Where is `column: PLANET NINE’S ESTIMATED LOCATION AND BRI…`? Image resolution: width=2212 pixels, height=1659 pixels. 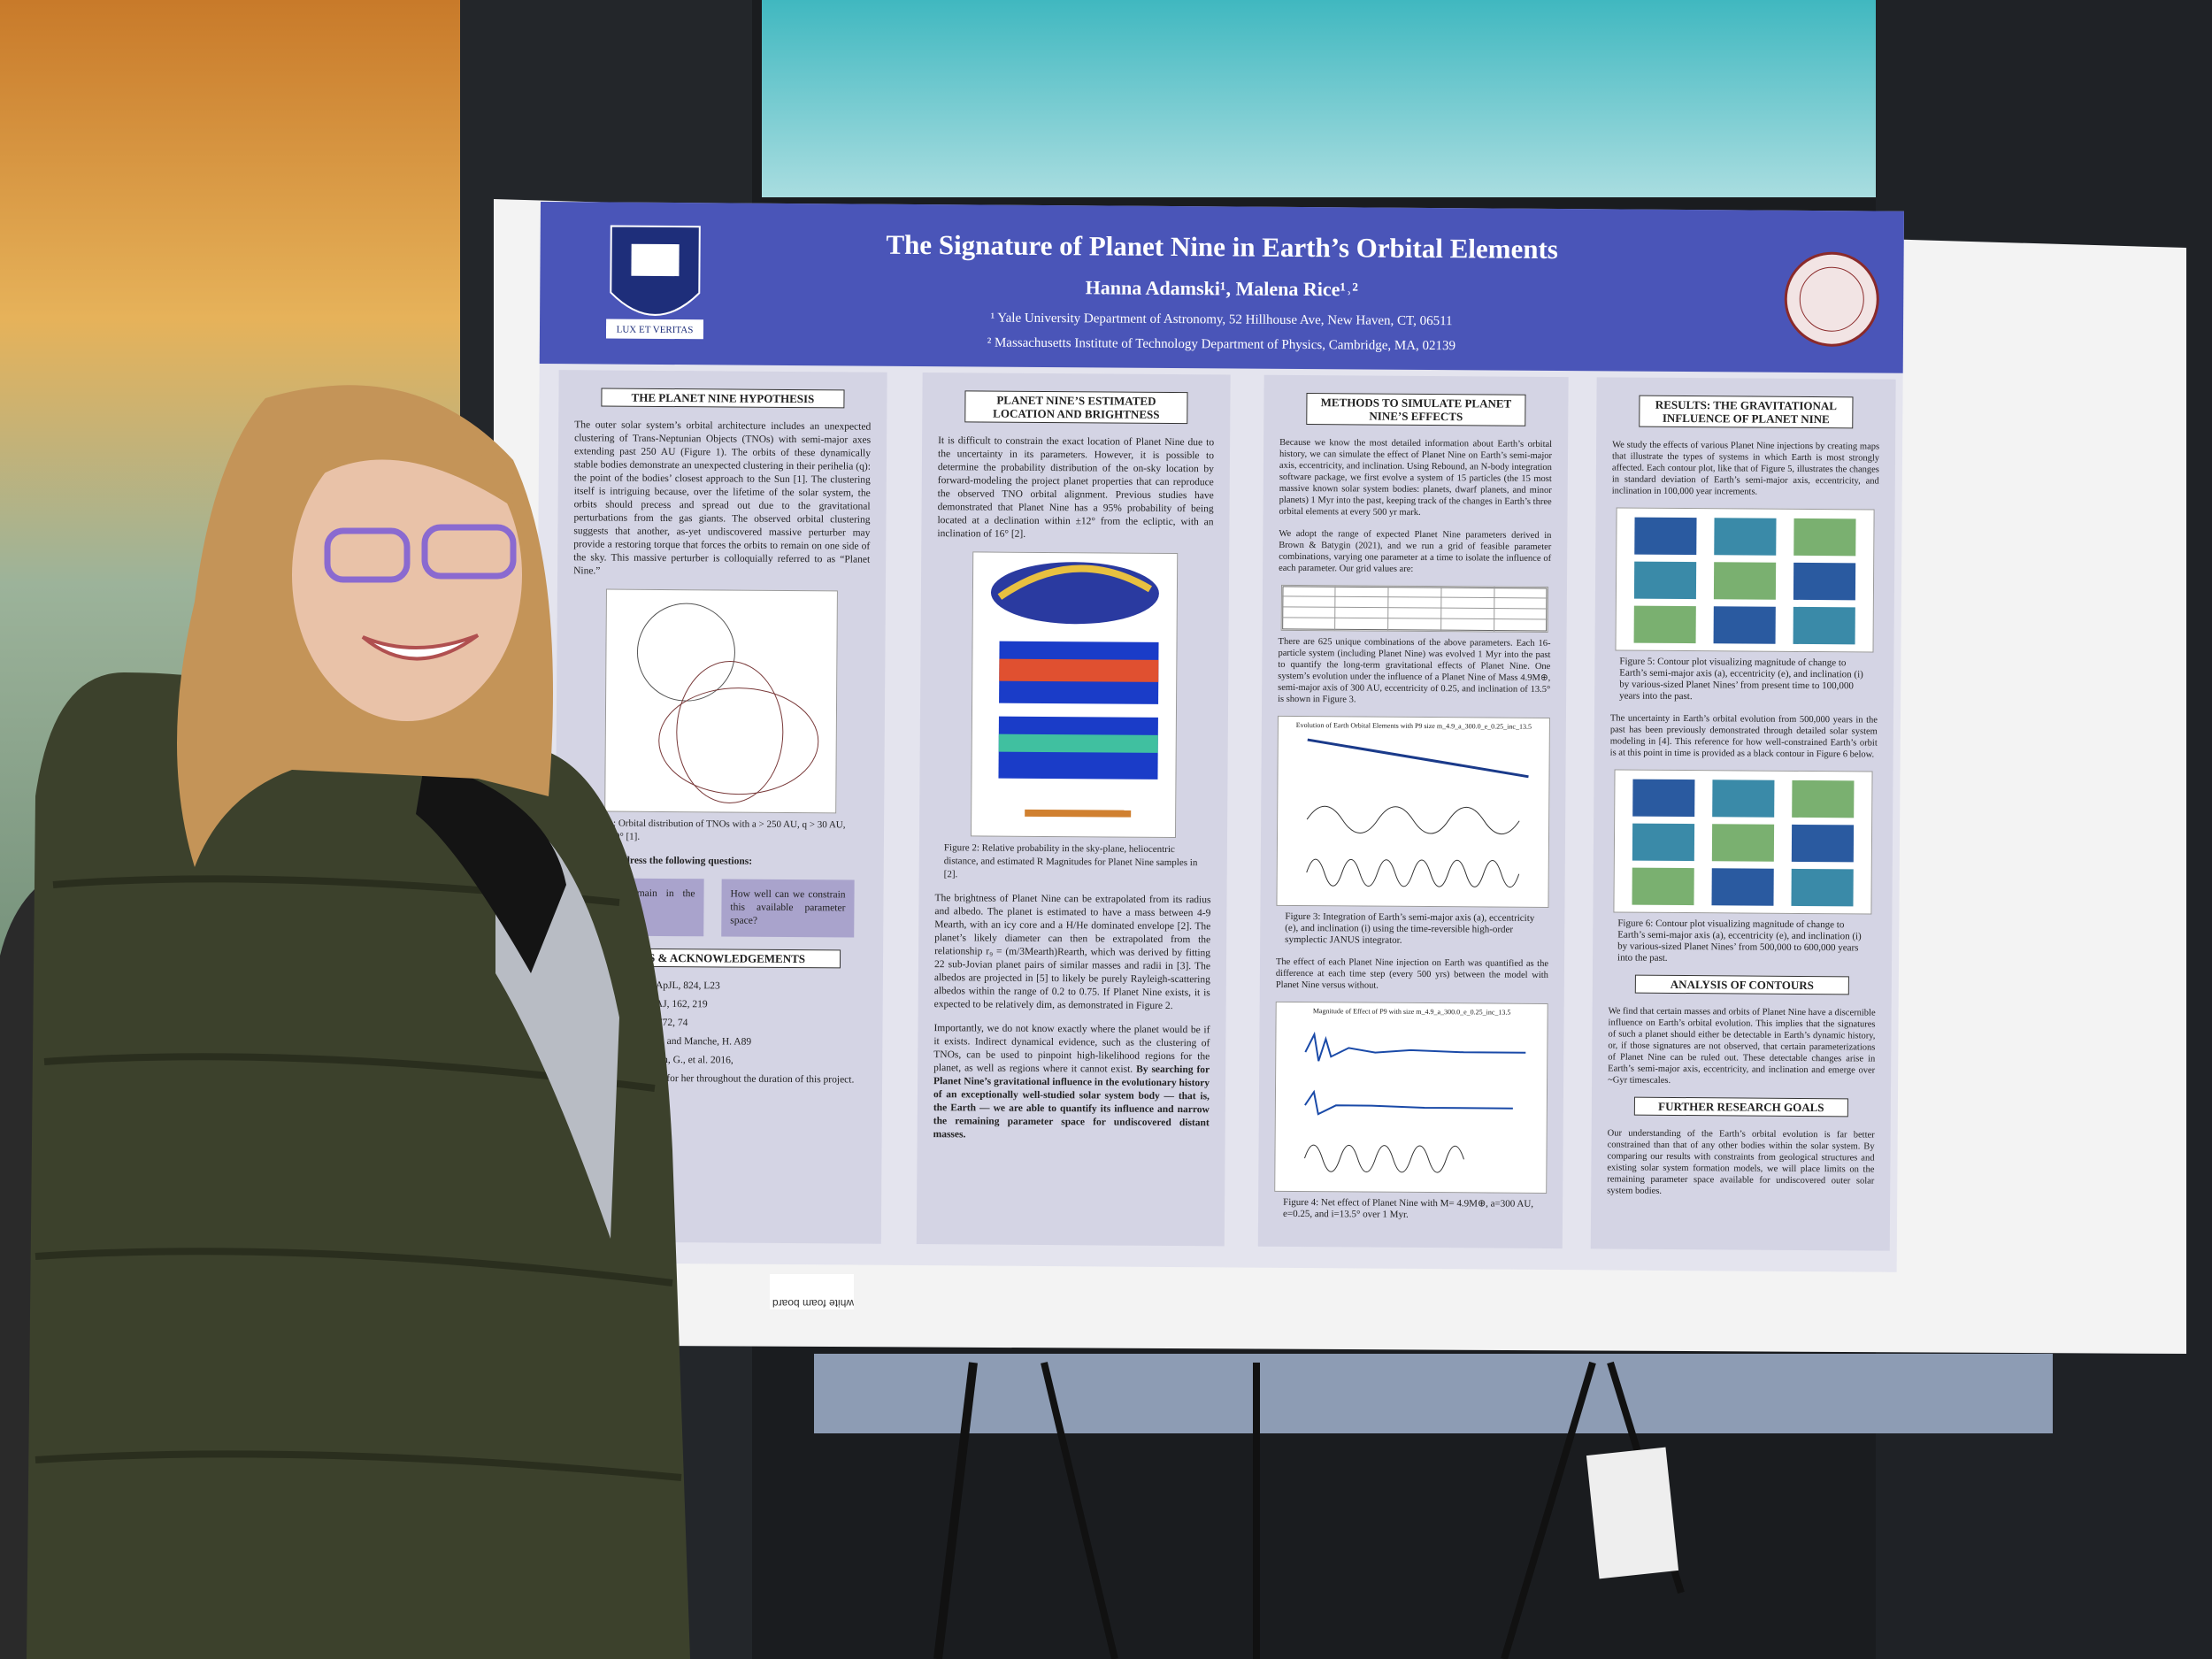
column: PLANET NINE’S ESTIMATED LOCATION AND BRI… is located at coordinates (1074, 810).